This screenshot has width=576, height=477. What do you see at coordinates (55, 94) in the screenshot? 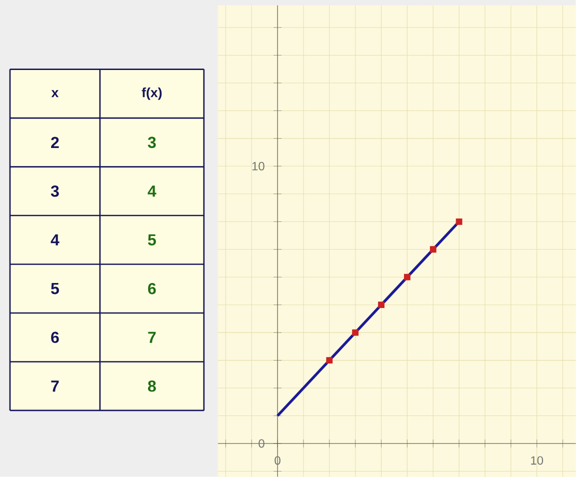
I see `text: x` at bounding box center [55, 94].